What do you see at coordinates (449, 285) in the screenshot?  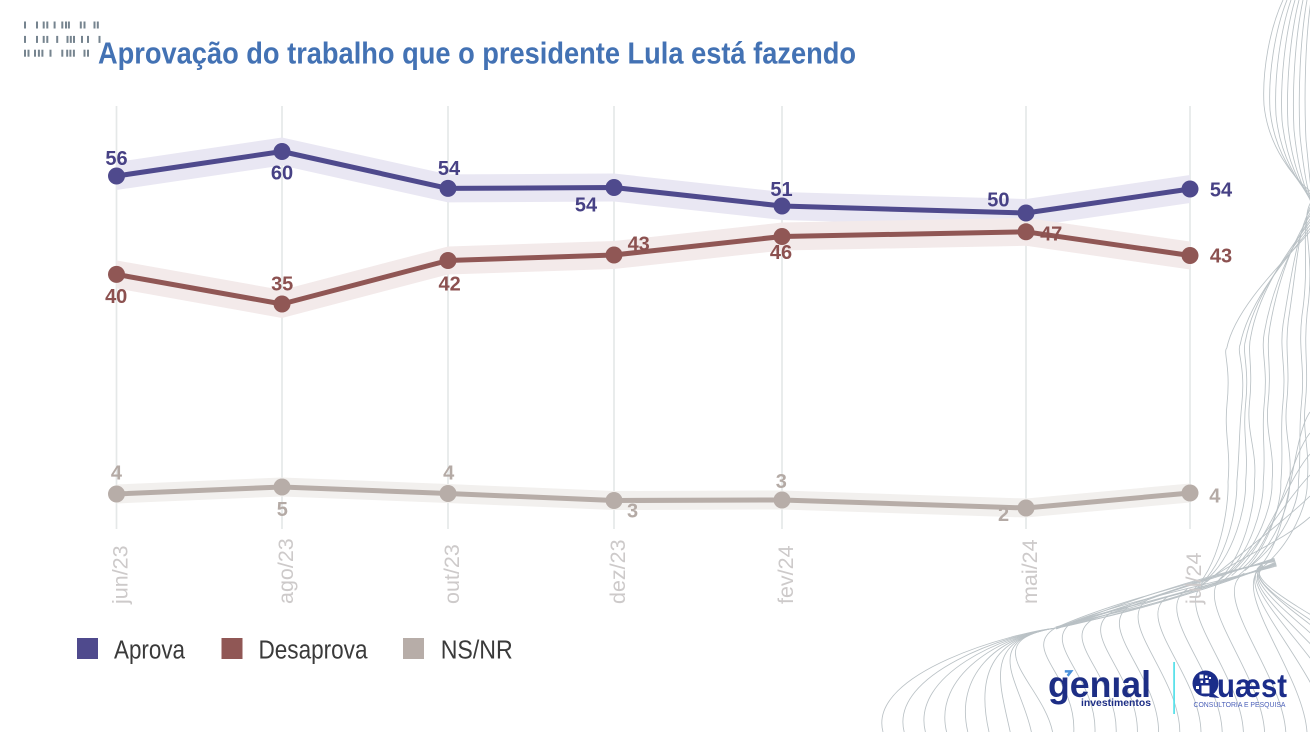 I see `svg-text: 42` at bounding box center [449, 285].